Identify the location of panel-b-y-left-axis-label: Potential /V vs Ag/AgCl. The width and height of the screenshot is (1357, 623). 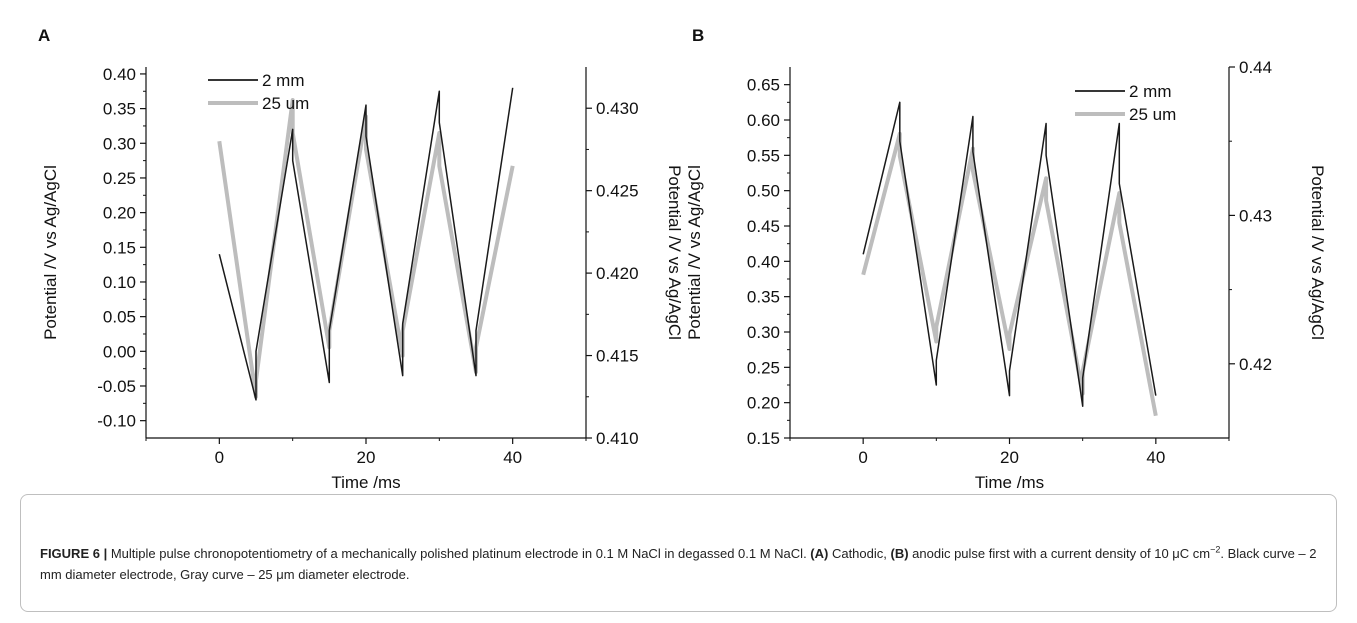
(694, 252).